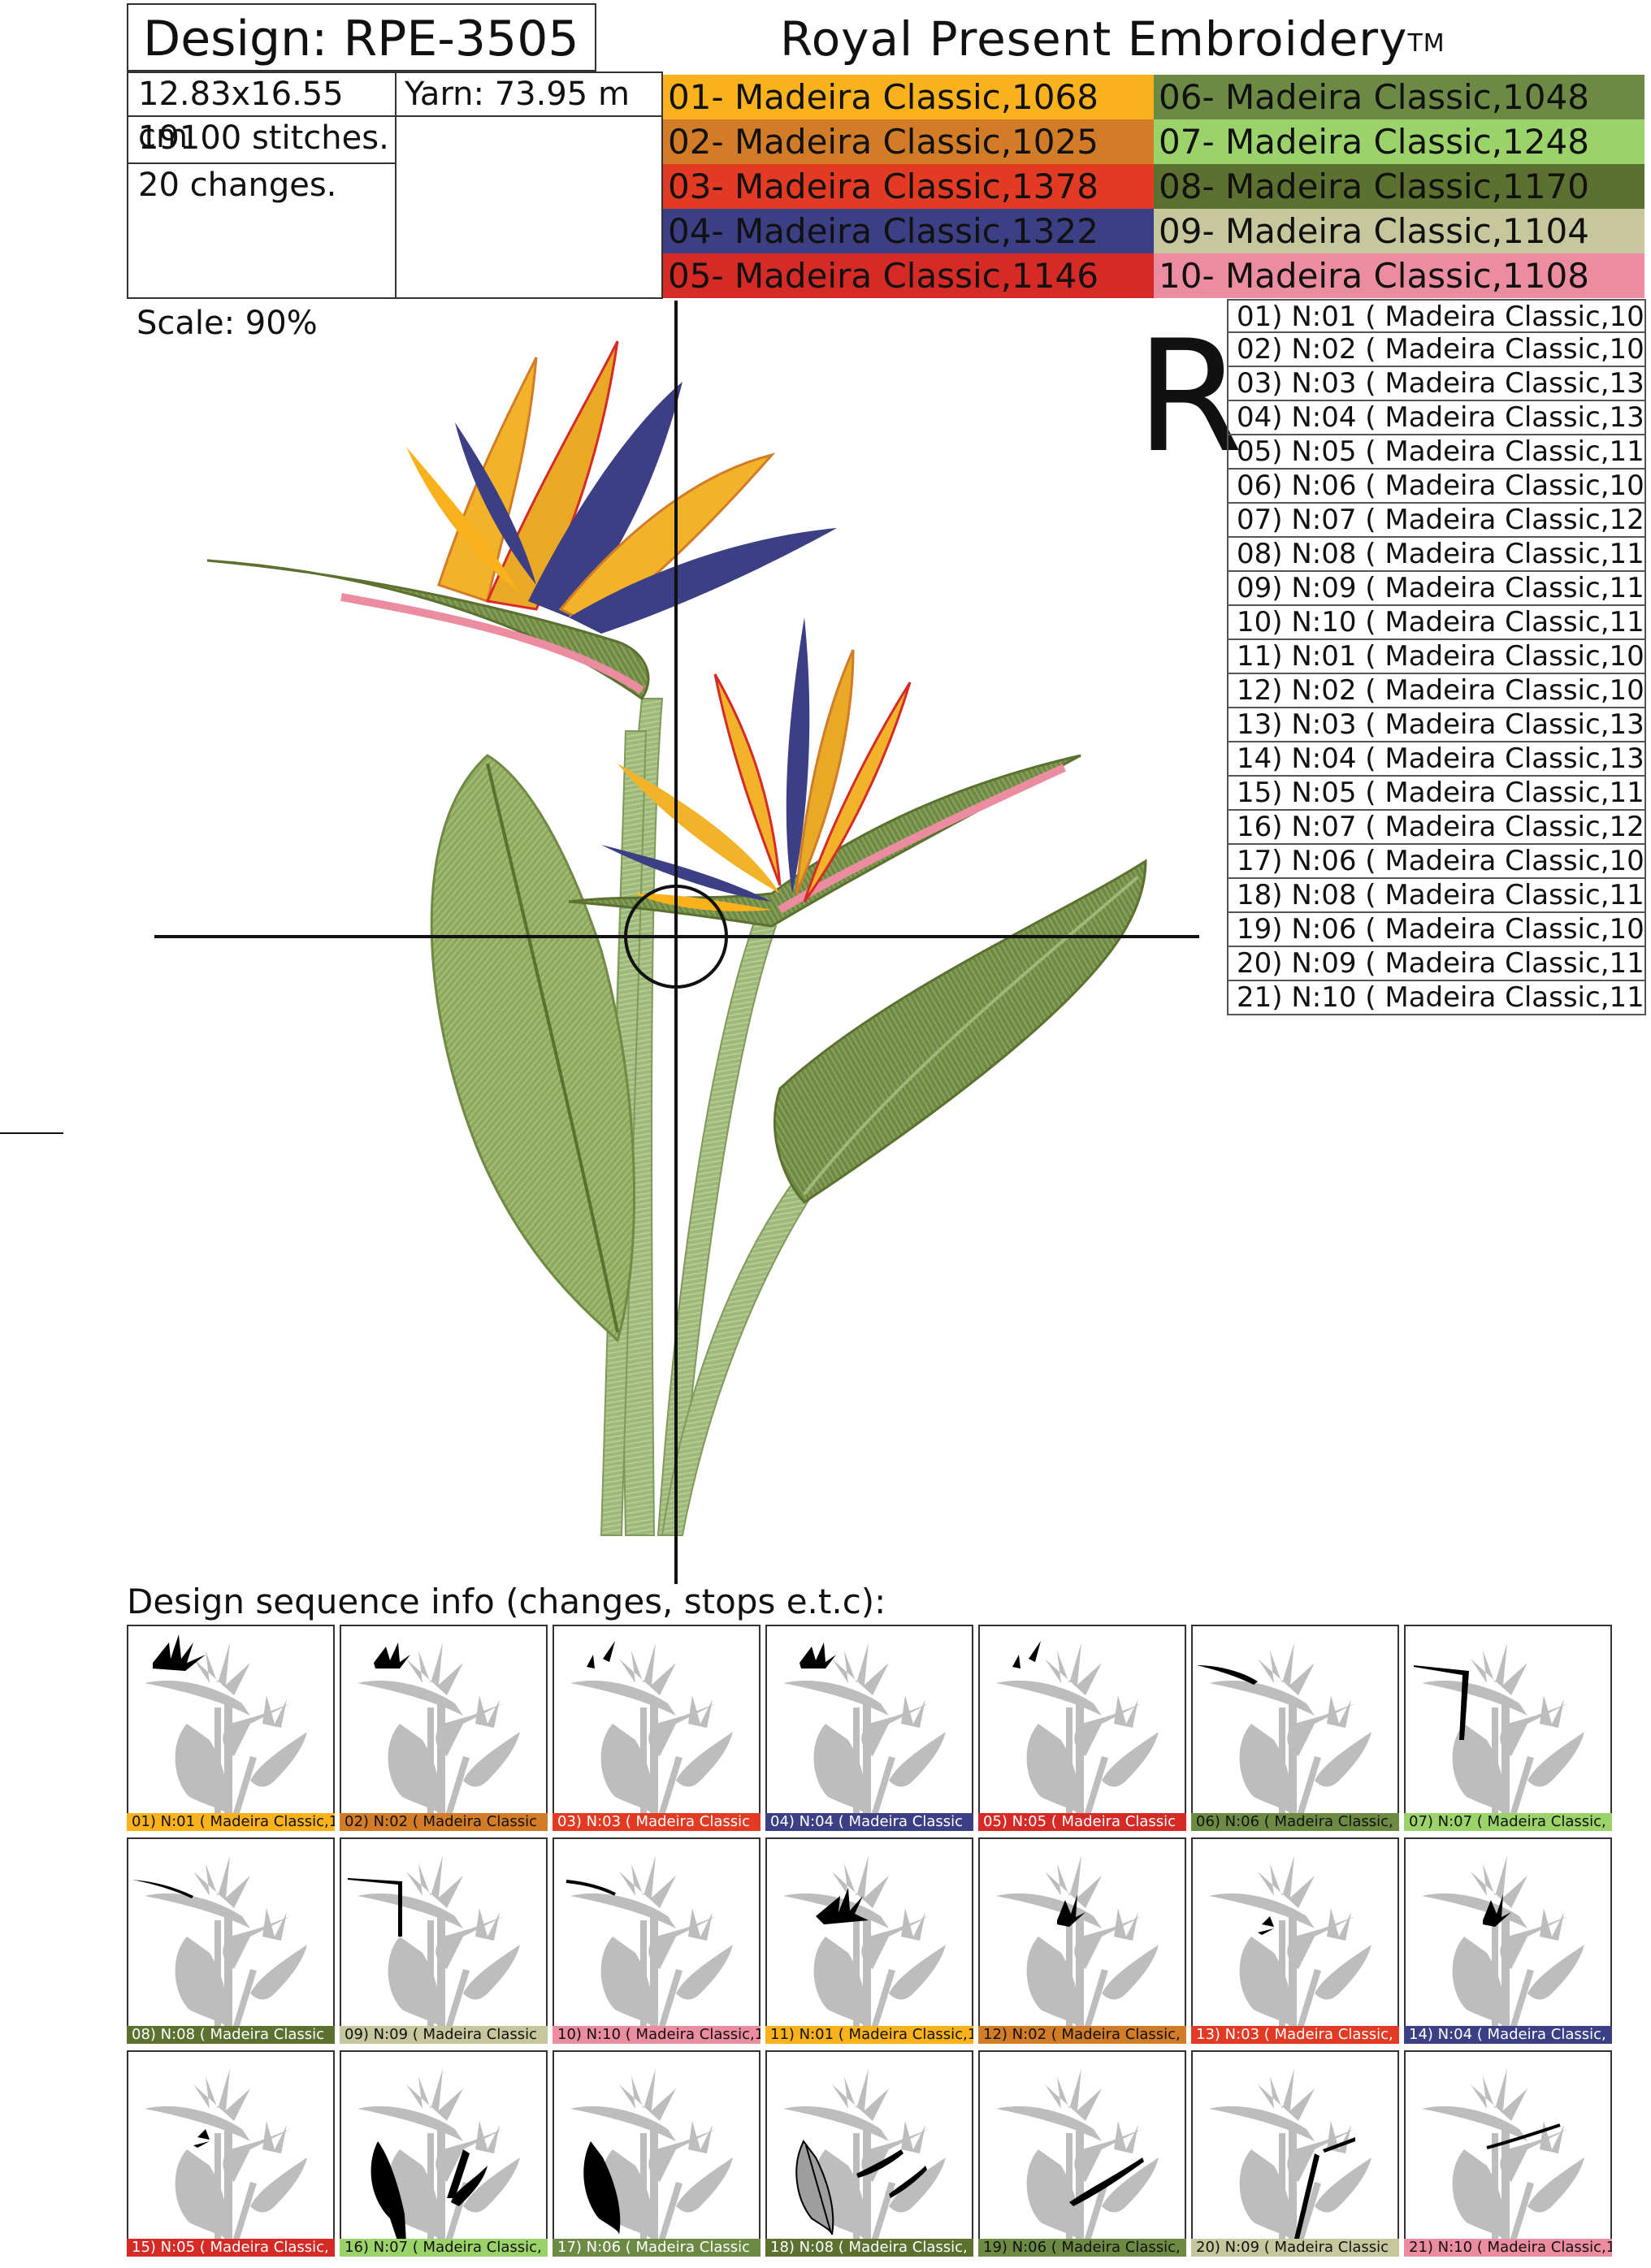 The image size is (1651, 2268). Describe the element at coordinates (237, 185) in the screenshot. I see `spec-changes: 20 changes.` at that location.